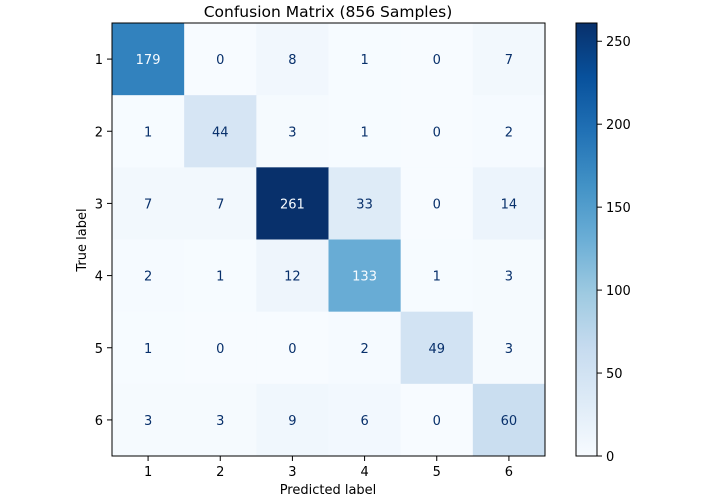  I want to click on colorbar-tick-label: 150, so click(618, 208).